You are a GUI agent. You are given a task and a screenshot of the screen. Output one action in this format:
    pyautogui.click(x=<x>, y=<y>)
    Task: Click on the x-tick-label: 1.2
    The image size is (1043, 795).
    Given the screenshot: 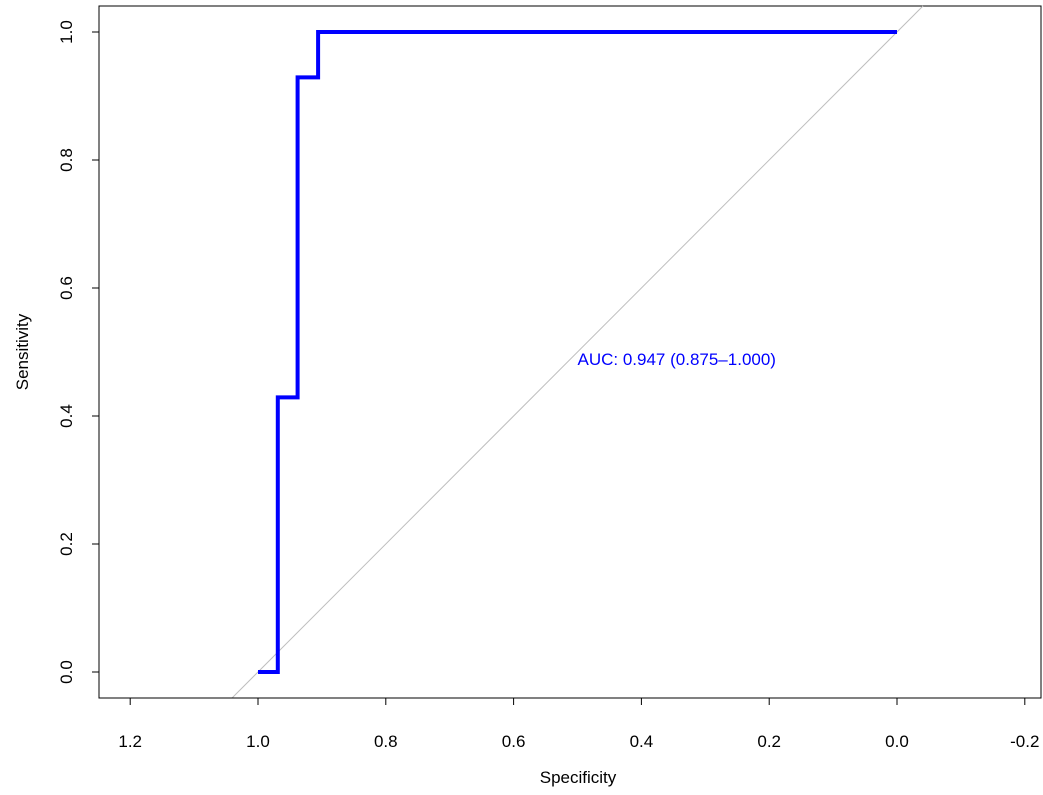 What is the action you would take?
    pyautogui.click(x=130, y=741)
    